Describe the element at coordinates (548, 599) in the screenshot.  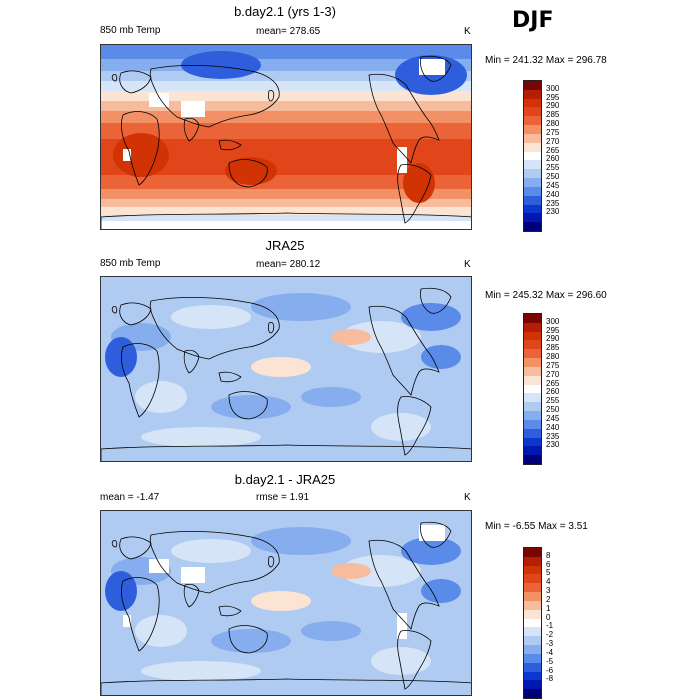
I see `colorbar-label: 2` at that location.